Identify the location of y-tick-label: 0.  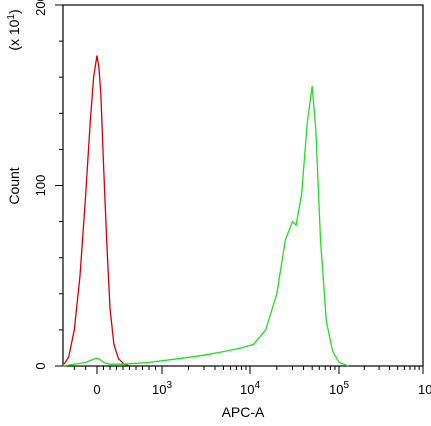
(40, 365).